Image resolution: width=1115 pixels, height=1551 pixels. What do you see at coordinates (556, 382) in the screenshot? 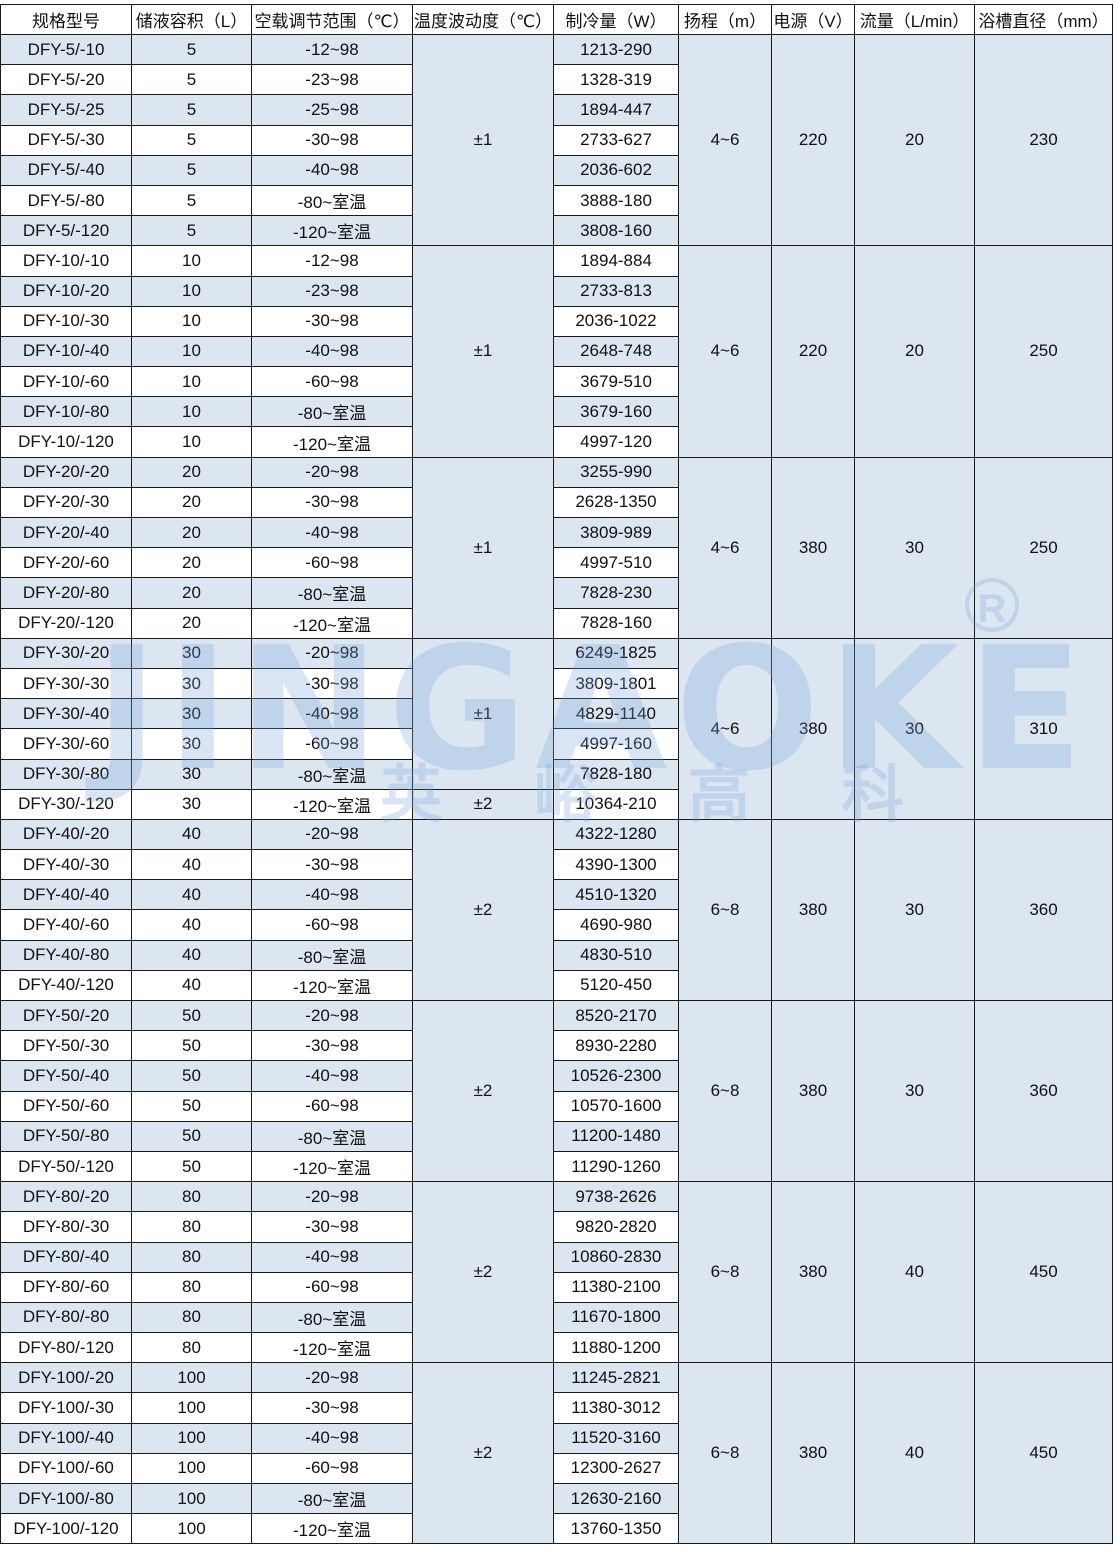
I see `table-row: DFY-10/-60 10 -60~98 3679-510` at bounding box center [556, 382].